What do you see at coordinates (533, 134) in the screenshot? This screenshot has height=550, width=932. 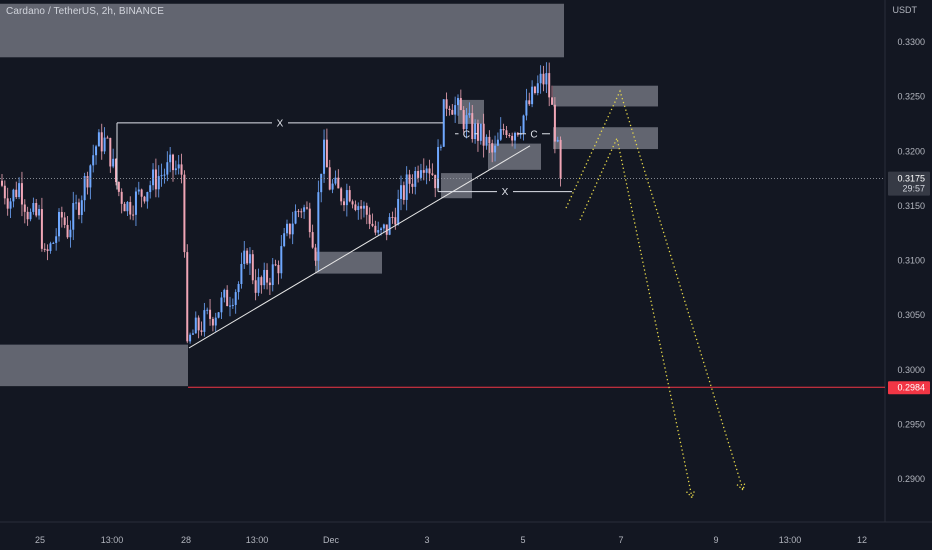 I see `annotation-label: C` at bounding box center [533, 134].